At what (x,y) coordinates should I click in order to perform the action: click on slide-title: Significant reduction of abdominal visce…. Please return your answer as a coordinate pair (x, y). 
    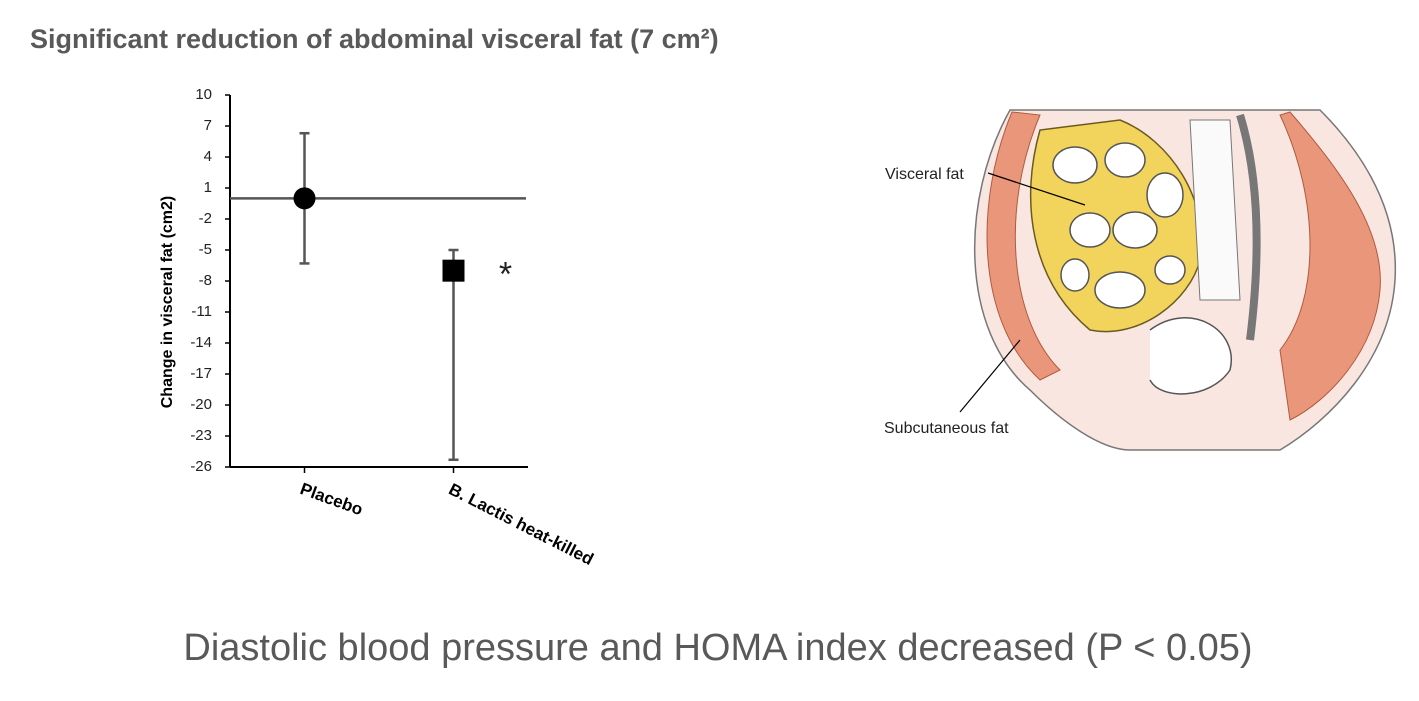
    Looking at the image, I should click on (374, 39).